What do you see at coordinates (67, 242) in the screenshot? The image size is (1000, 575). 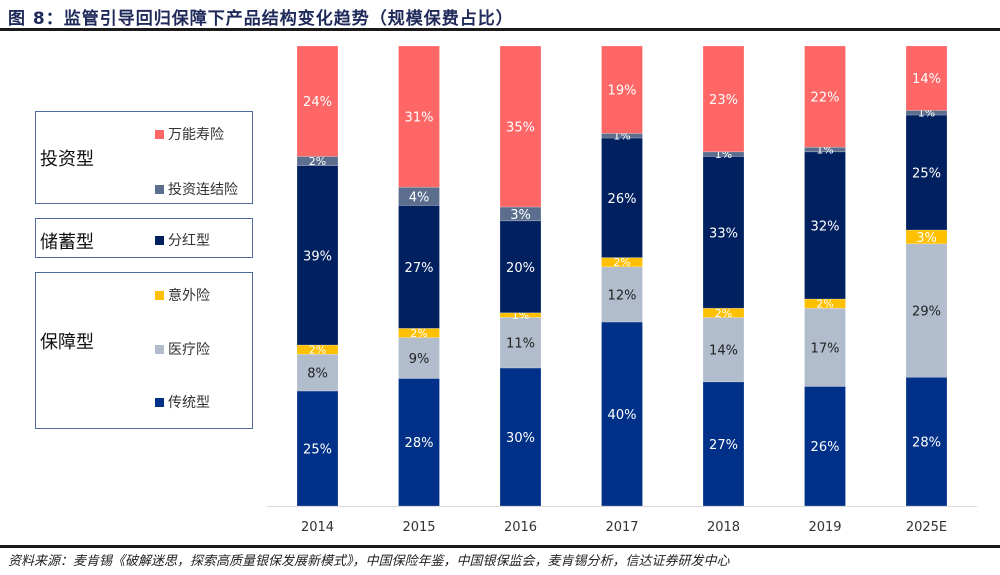 I see `legend-group-label-savings: 储蓄型` at bounding box center [67, 242].